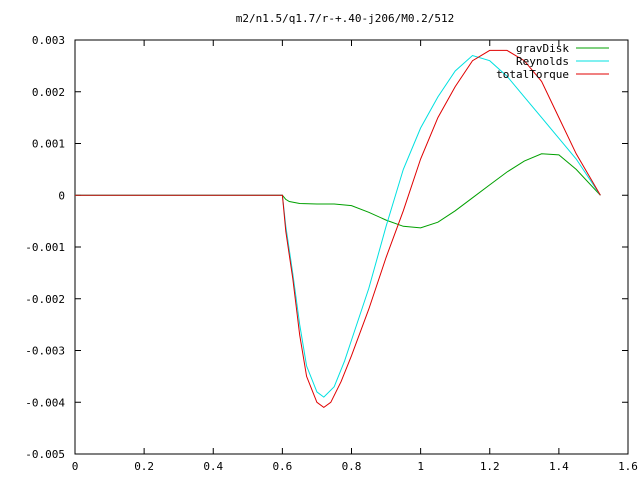 The height and width of the screenshot is (480, 640). I want to click on x-tick-label: 0, so click(75, 466).